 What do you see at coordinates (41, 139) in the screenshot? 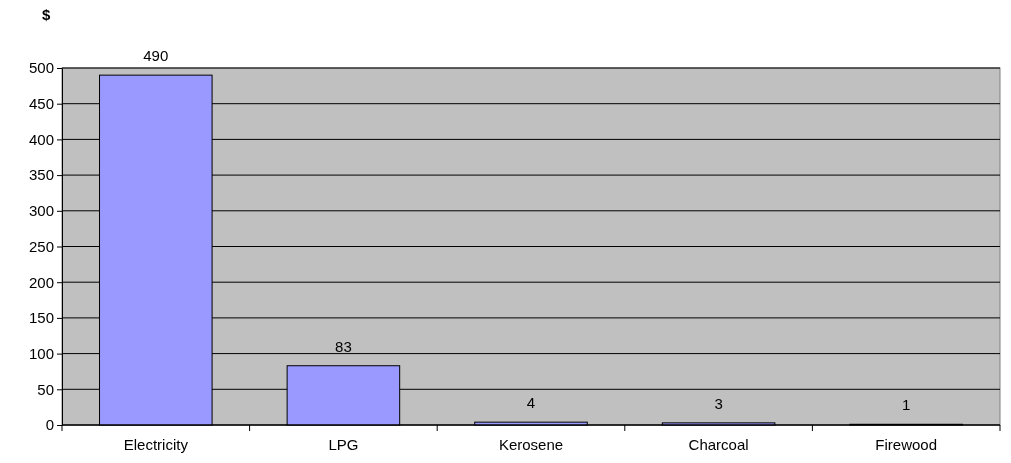
I see `y-tick-label: 400` at bounding box center [41, 139].